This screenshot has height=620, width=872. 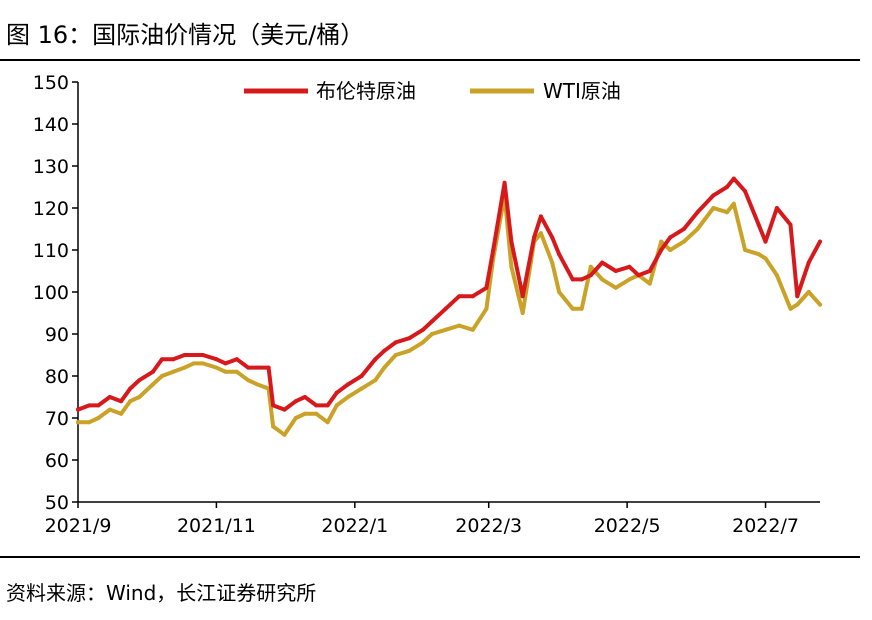 What do you see at coordinates (57, 335) in the screenshot?
I see `y-tick-label: 90` at bounding box center [57, 335].